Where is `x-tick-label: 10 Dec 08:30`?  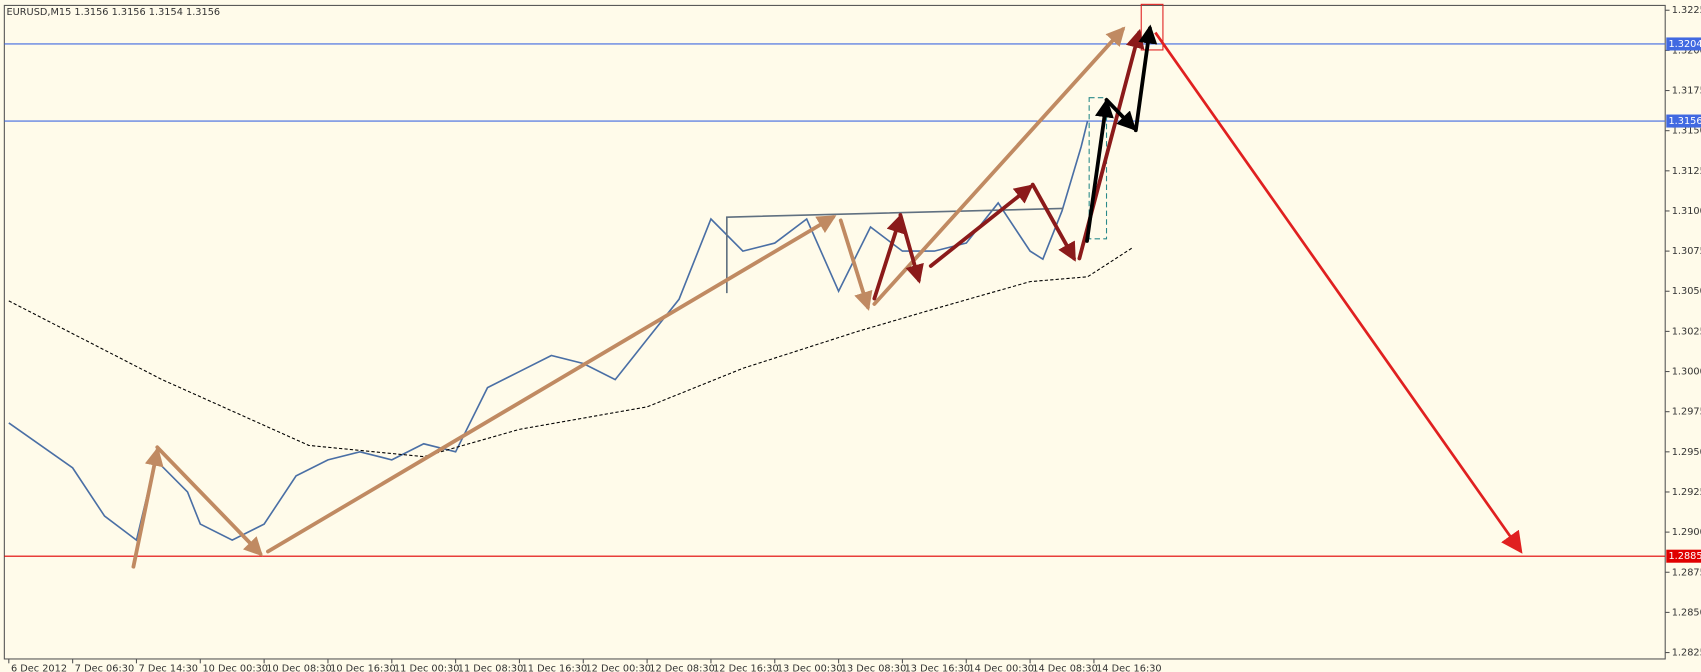 x-tick-label: 10 Dec 08:30 is located at coordinates (299, 668).